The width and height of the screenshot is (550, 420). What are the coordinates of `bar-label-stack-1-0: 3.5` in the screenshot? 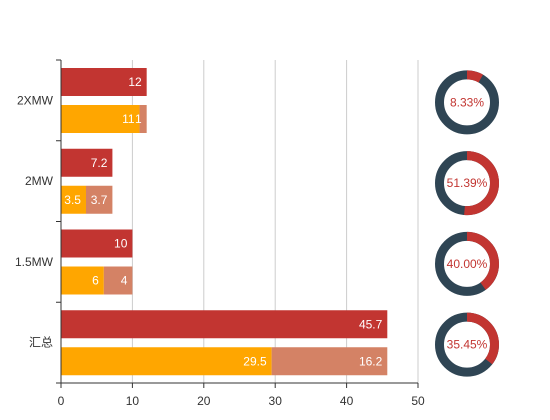 It's located at (72, 200).